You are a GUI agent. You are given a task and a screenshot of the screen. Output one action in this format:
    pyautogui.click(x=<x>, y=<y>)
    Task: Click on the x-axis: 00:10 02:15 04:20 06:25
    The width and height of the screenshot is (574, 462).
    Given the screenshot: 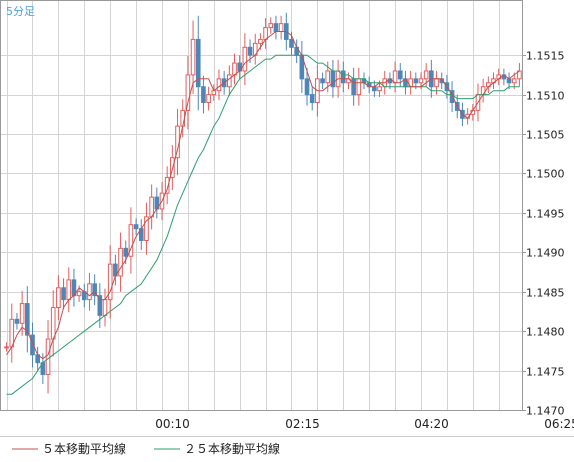 What is the action you would take?
    pyautogui.click(x=364, y=424)
    